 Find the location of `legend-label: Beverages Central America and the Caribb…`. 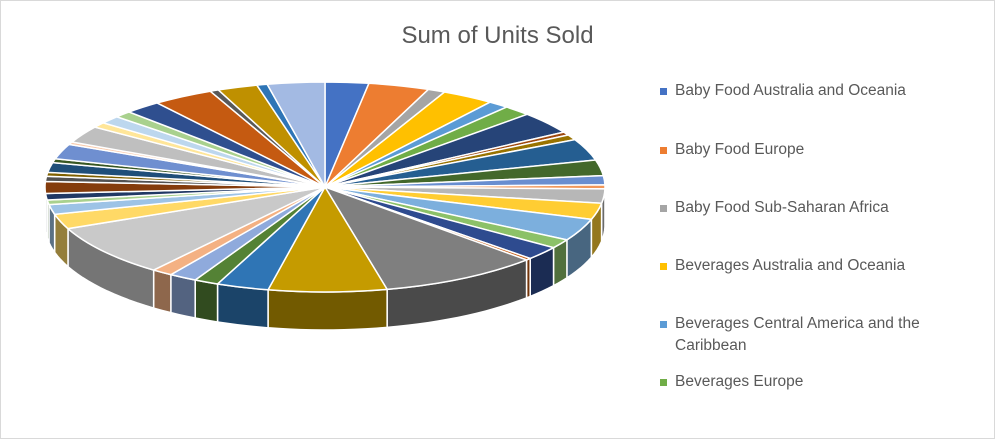

legend-label: Beverages Central America and the Caribb… is located at coordinates (797, 334).